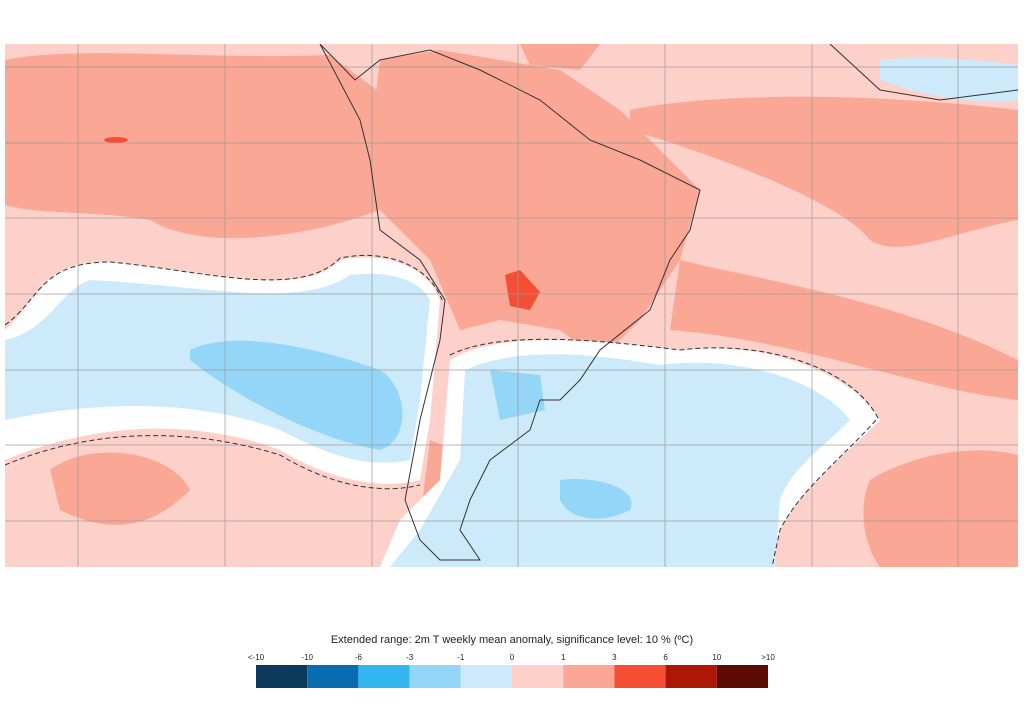  I want to click on legend-label: 3, so click(614, 657).